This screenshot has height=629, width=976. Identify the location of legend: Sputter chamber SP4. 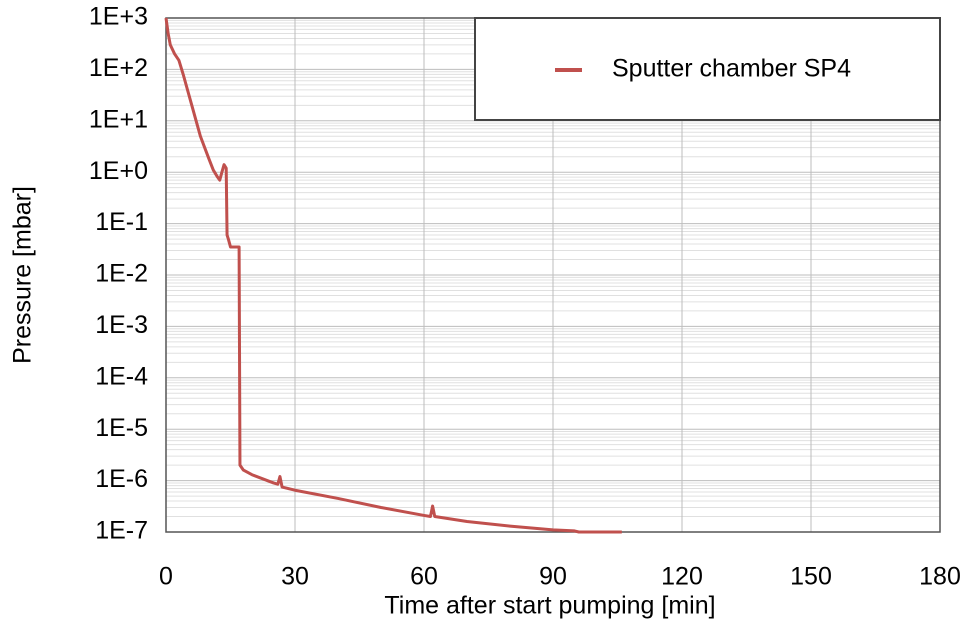
(707, 69).